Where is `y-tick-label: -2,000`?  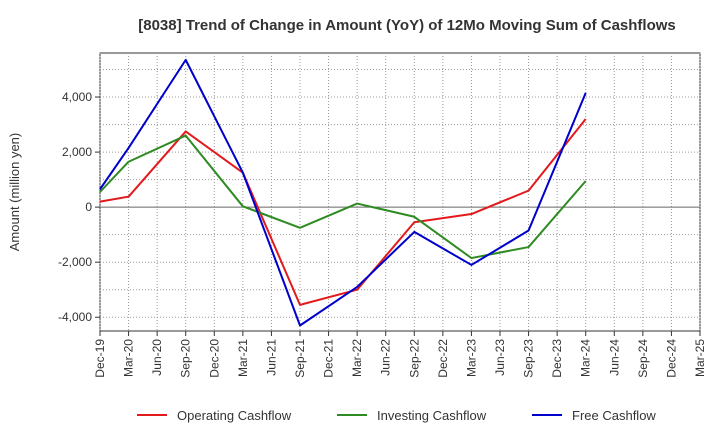
y-tick-label: -2,000 is located at coordinates (75, 262).